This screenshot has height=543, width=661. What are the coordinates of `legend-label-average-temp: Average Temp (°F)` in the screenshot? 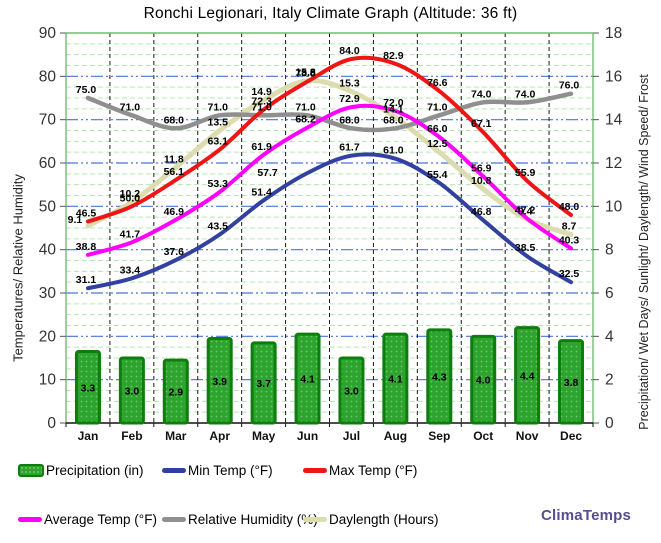 It's located at (100, 519).